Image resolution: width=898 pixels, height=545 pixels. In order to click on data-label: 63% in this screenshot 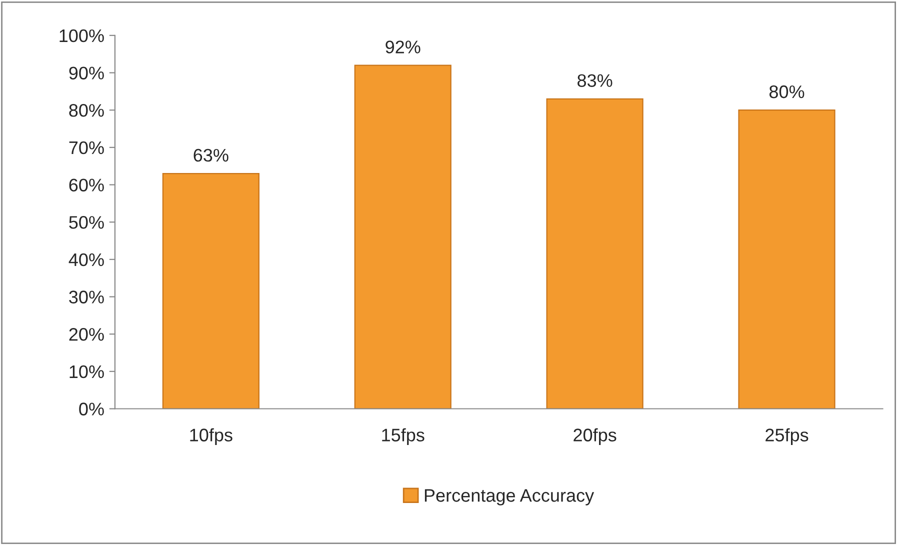, I will do `click(211, 155)`.